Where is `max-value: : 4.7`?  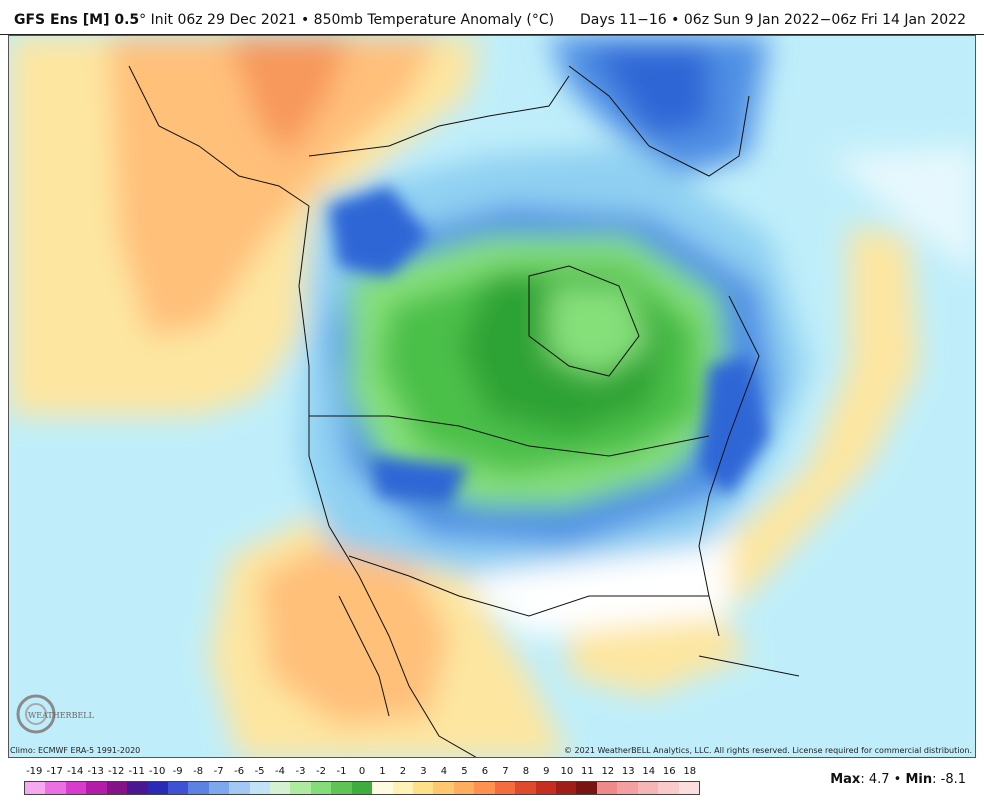
max-value: : 4.7 is located at coordinates (875, 779).